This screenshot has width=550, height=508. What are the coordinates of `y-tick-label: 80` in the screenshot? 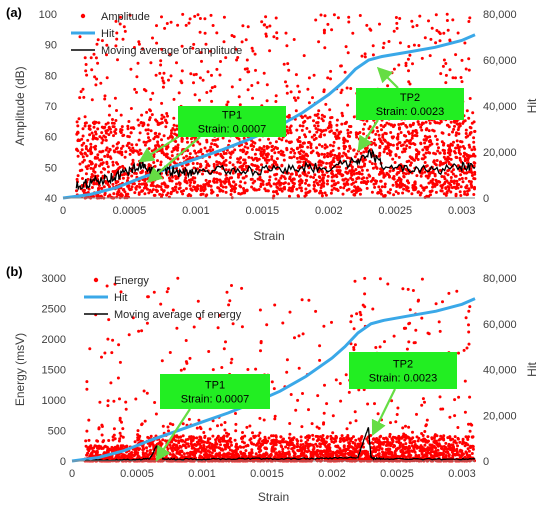 It's located at (51, 76).